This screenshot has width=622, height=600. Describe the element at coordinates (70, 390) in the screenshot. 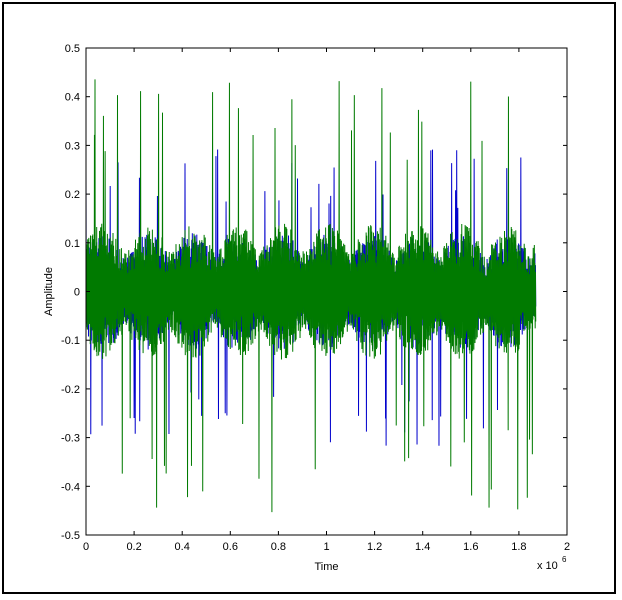

I see `y-tick-label: -0.2` at that location.